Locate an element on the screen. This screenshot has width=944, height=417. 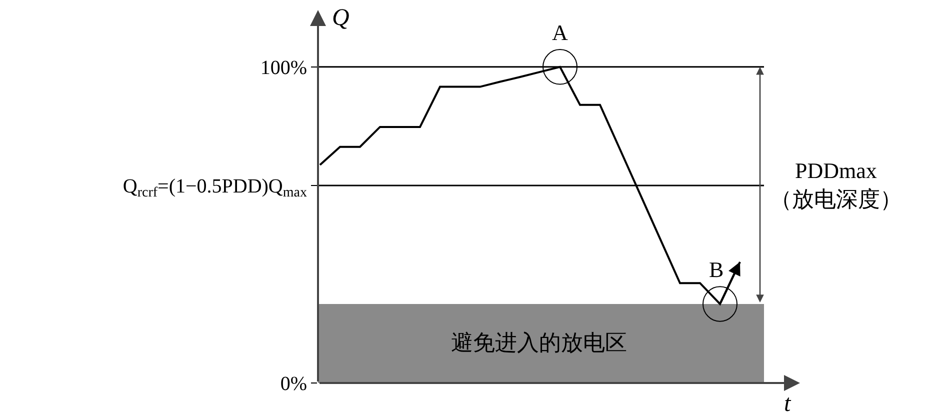
text: PDDmax （放电深度） is located at coordinates (836, 185).